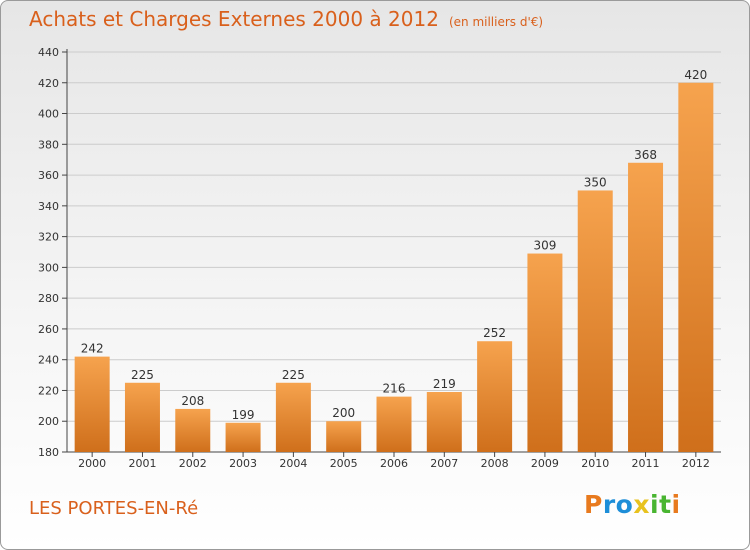 The image size is (750, 550). What do you see at coordinates (641, 504) in the screenshot?
I see `logo-letter: x` at bounding box center [641, 504].